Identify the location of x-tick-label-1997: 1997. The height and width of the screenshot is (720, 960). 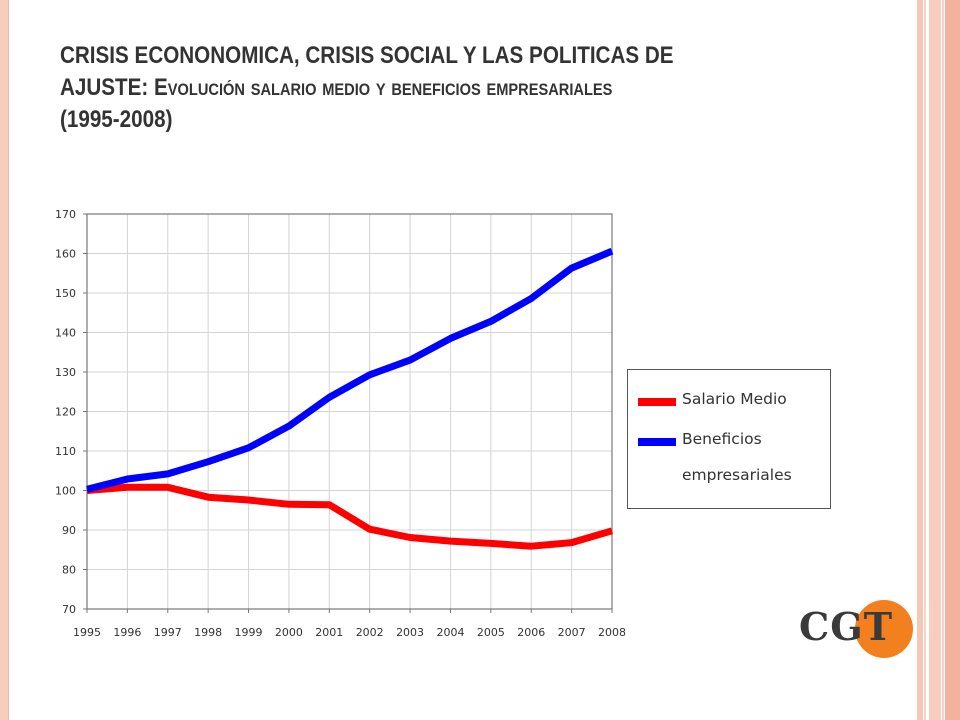
(168, 632).